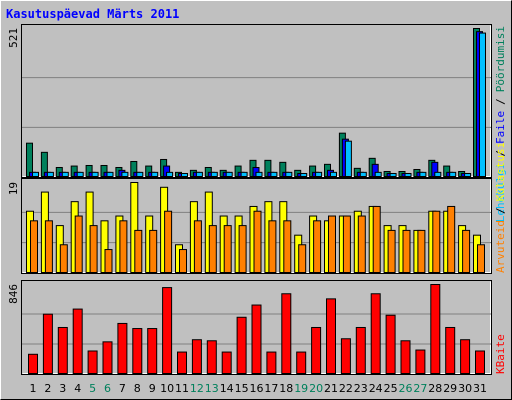 Image resolution: width=512 pixels, height=400 pixels. Describe the element at coordinates (391, 388) in the screenshot. I see `x-tick-label: 25` at that location.